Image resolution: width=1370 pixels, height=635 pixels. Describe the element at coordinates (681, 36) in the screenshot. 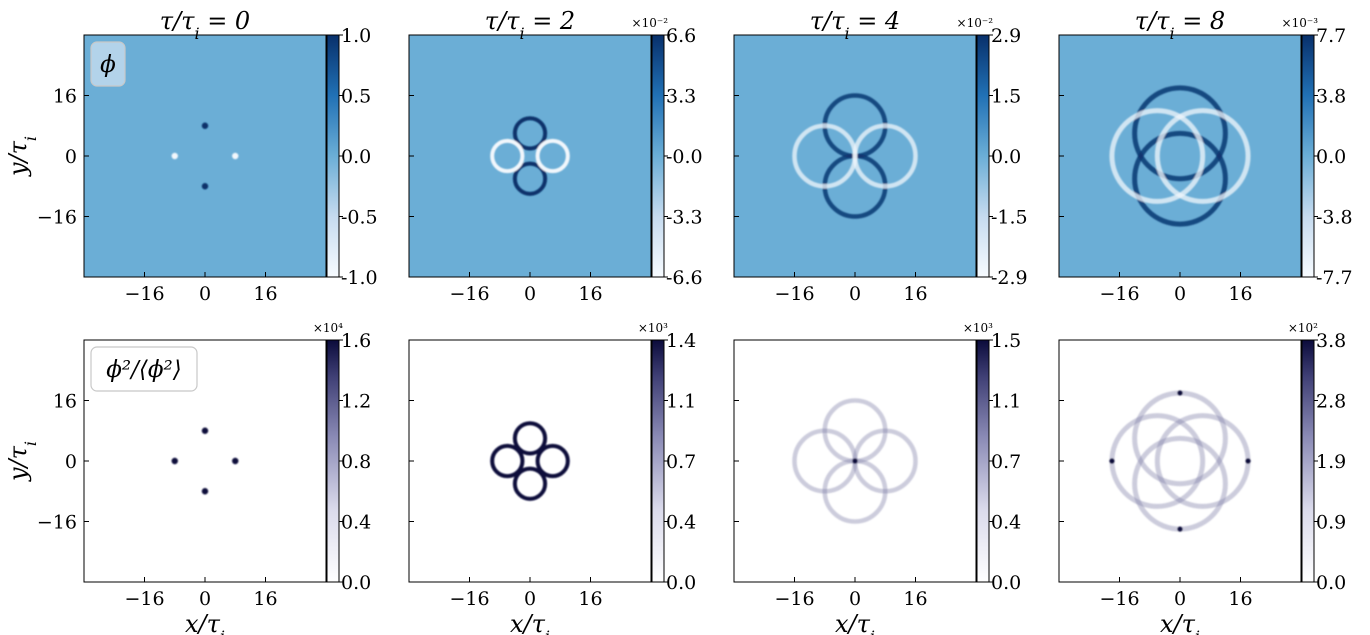

I see `colorbar-tick-label: 6.6` at that location.